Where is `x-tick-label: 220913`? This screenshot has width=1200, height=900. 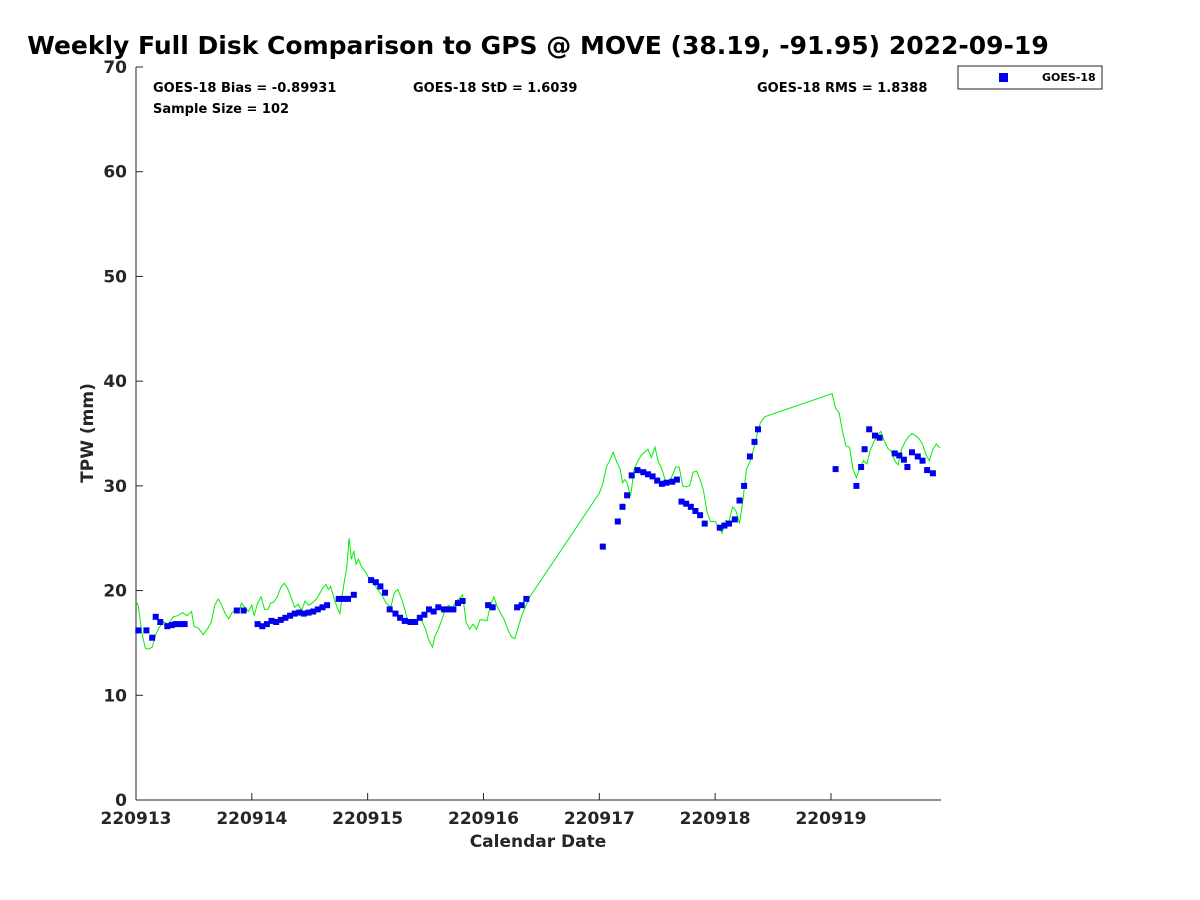 x-tick-label: 220913 is located at coordinates (136, 819).